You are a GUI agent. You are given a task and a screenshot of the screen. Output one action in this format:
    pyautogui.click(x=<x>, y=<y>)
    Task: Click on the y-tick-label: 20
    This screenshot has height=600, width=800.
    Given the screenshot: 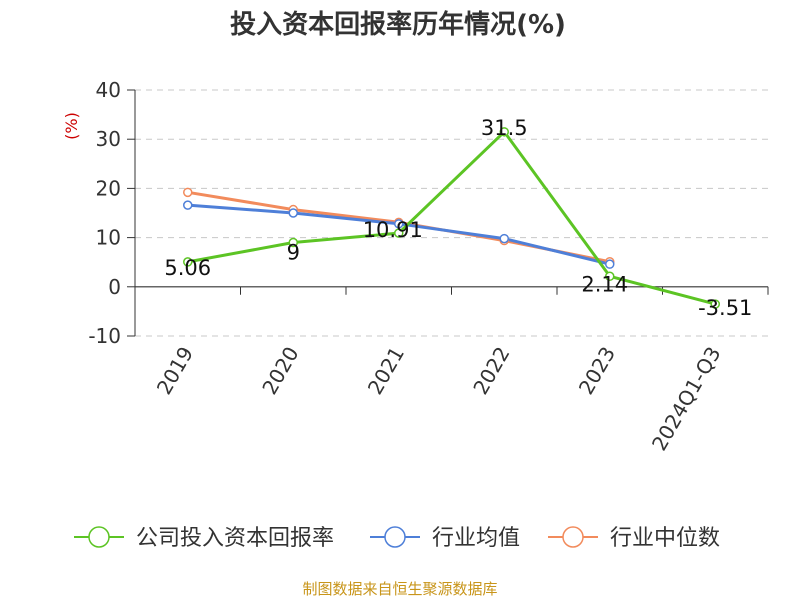 What is the action you would take?
    pyautogui.click(x=108, y=188)
    